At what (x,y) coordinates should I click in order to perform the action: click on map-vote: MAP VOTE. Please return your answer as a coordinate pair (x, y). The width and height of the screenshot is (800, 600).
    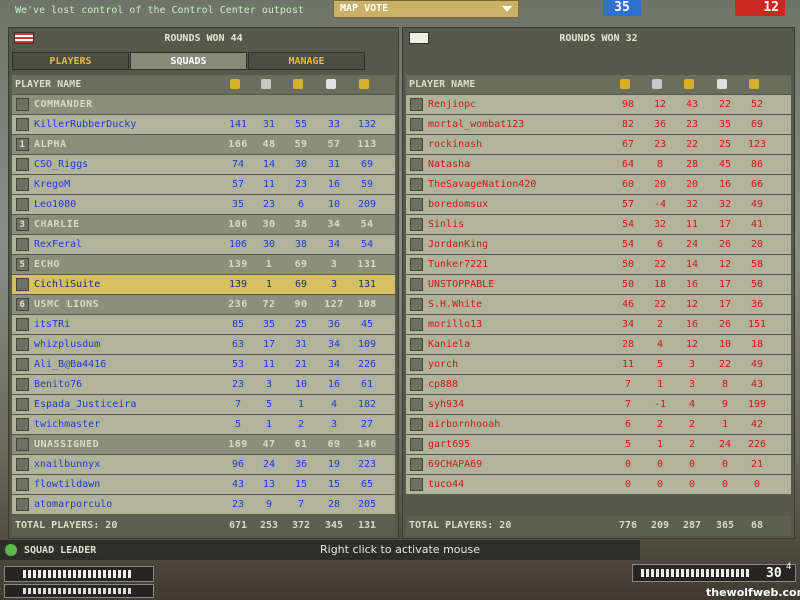
    Looking at the image, I should click on (426, 9).